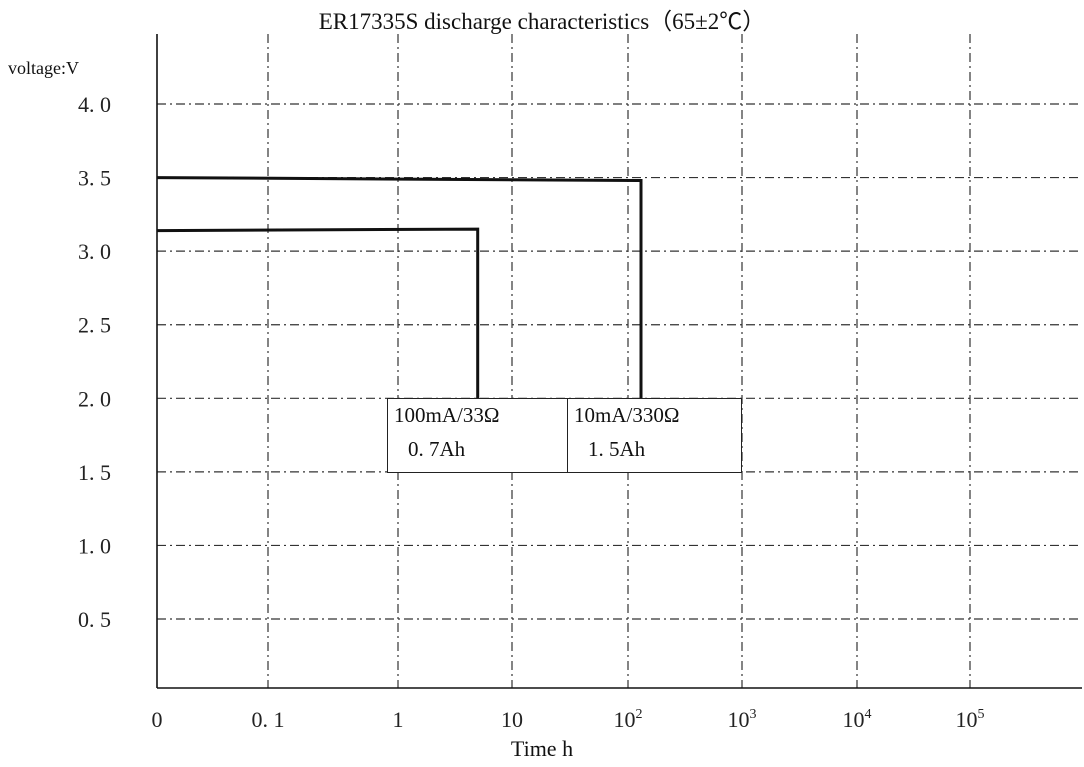 The image size is (1084, 767). I want to click on annotation-10ma-label: 10mA/330Ω, so click(626, 415).